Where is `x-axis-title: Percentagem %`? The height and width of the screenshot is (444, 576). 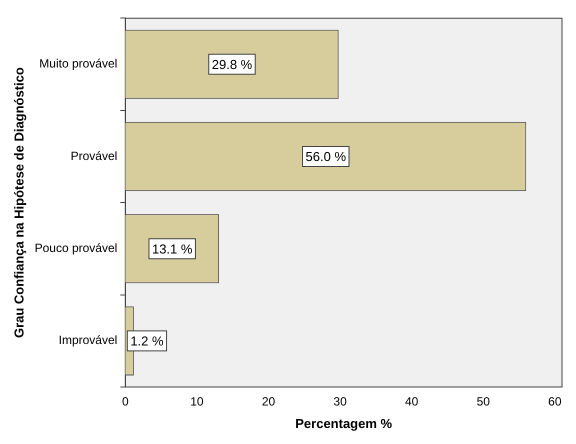
x-axis-title: Percentagem % is located at coordinates (344, 423).